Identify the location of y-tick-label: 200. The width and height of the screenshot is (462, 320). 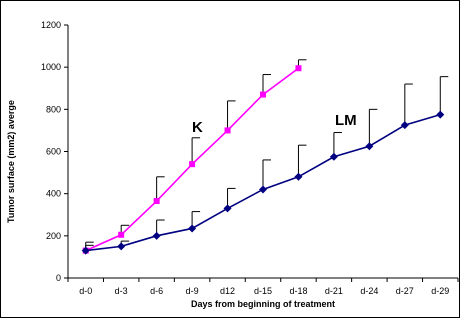
(53, 236).